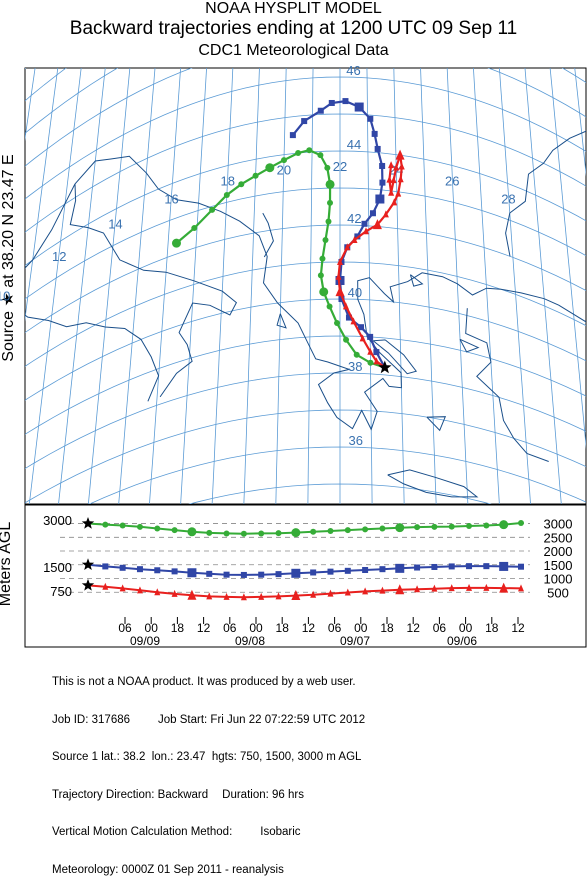 Image resolution: width=587 pixels, height=889 pixels. What do you see at coordinates (387, 628) in the screenshot?
I see `time-tick-label: 18` at bounding box center [387, 628].